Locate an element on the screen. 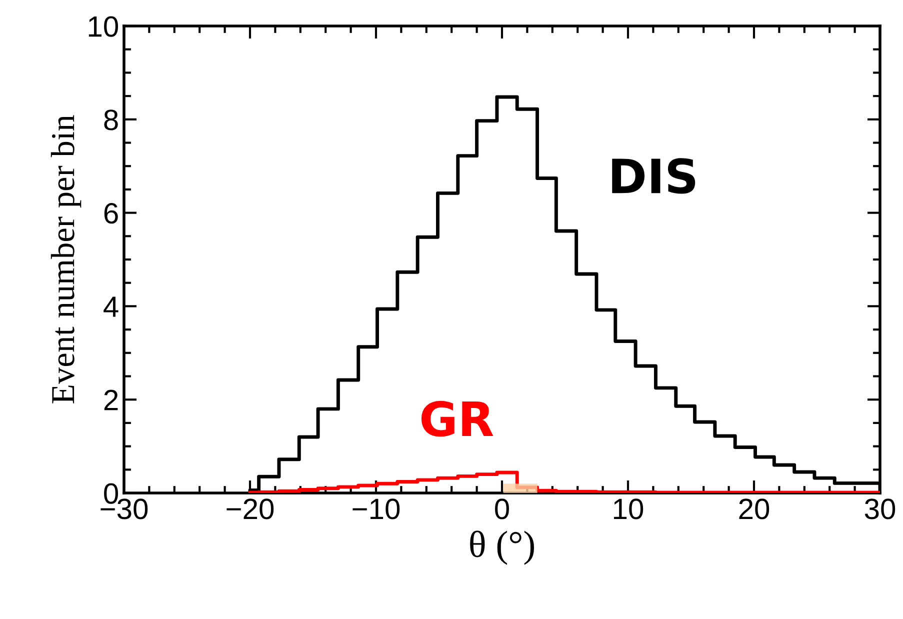  x-tick-label: 20 is located at coordinates (754, 509).